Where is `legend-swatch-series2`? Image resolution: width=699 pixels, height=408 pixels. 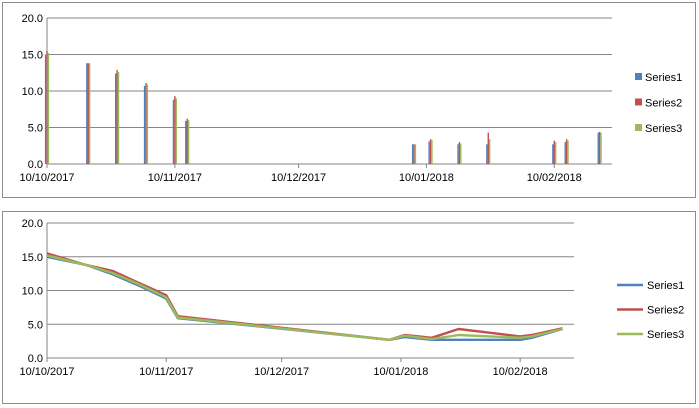 legend-swatch-series2 is located at coordinates (638, 102).